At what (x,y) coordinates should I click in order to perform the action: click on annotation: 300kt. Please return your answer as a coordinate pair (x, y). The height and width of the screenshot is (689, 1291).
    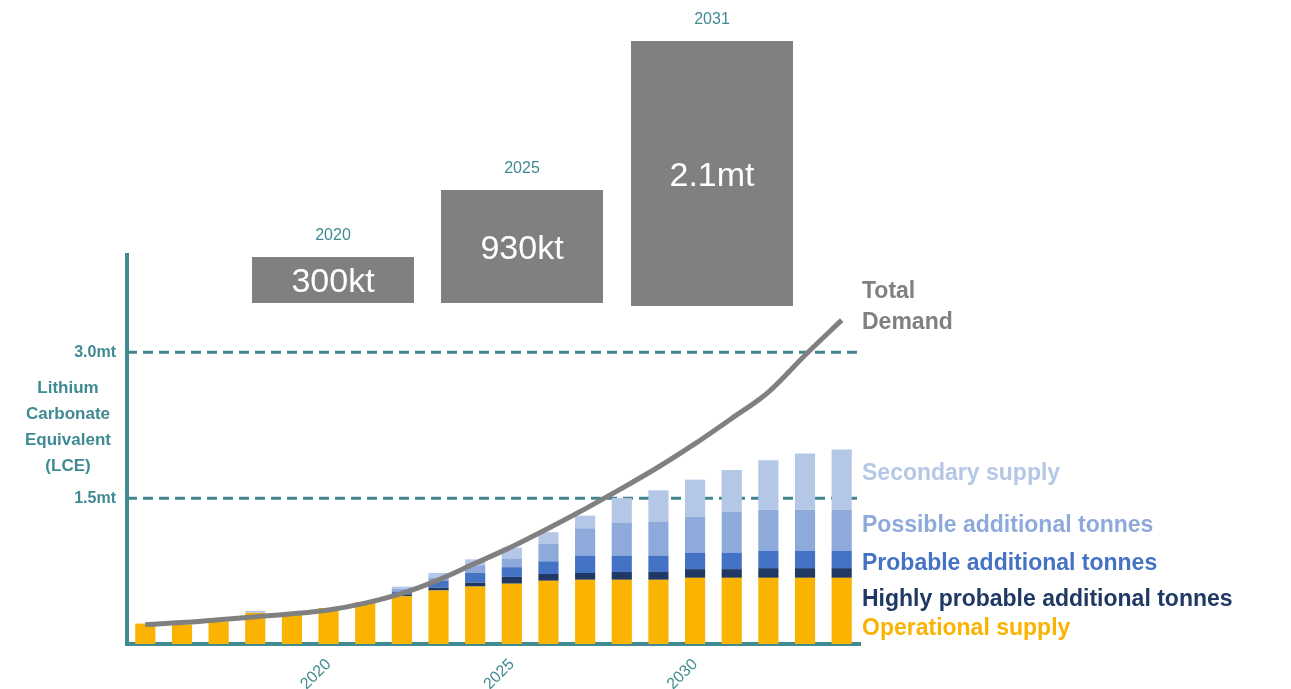
    Looking at the image, I should click on (333, 280).